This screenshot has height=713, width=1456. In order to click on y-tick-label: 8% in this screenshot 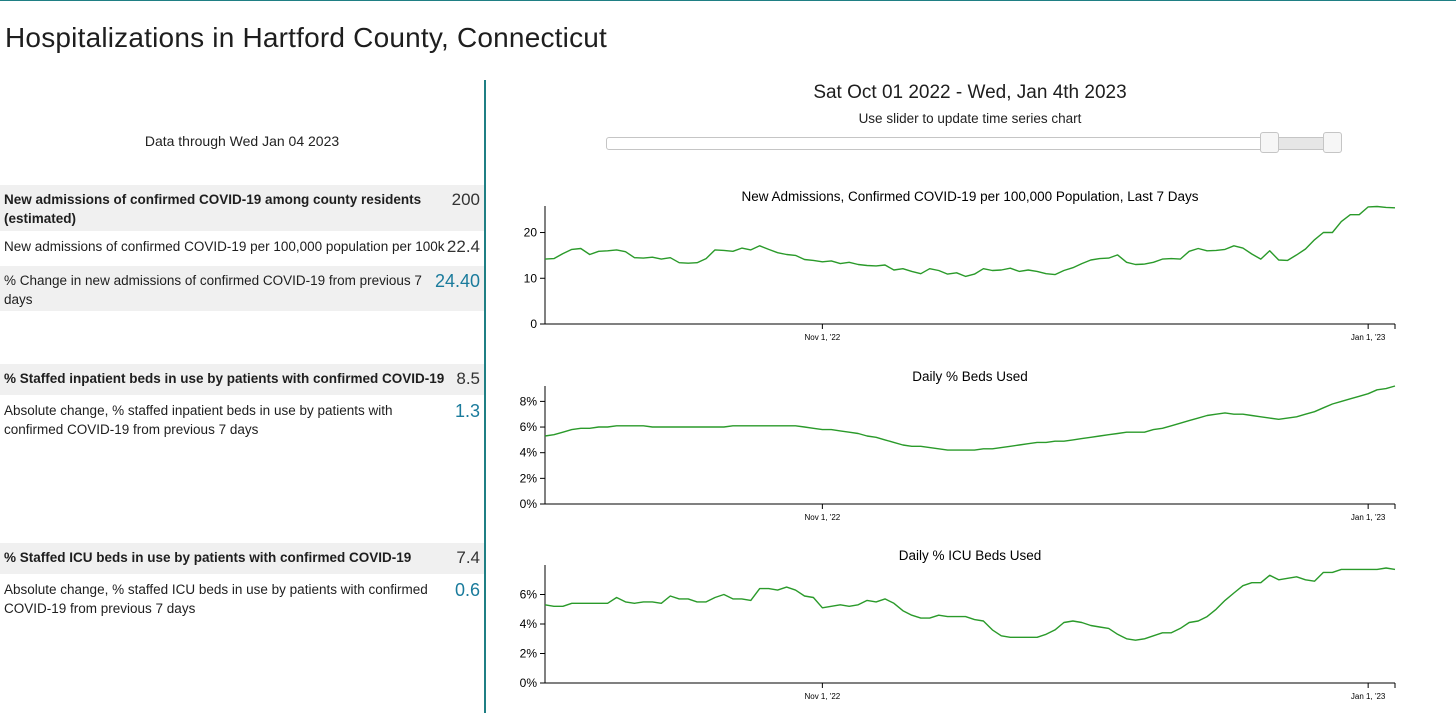, I will do `click(529, 401)`.